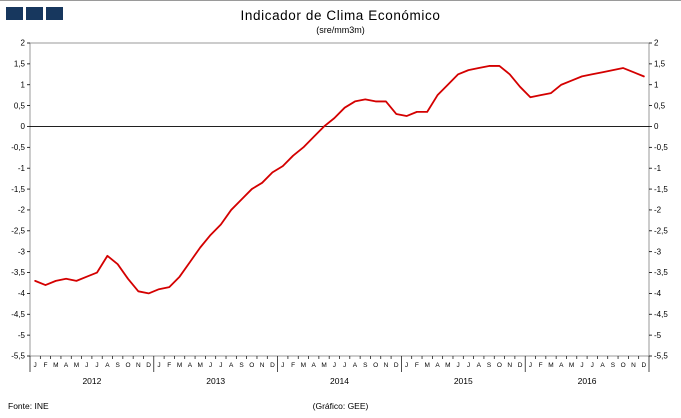 Image resolution: width=681 pixels, height=418 pixels. What do you see at coordinates (463, 381) in the screenshot?
I see `svg-text: 2015` at bounding box center [463, 381].